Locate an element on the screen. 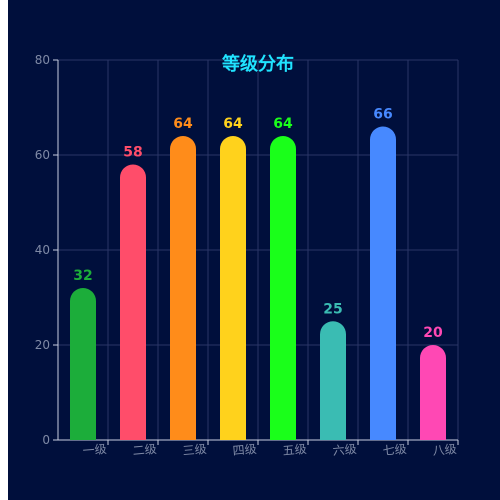 This screenshot has width=500, height=500. bar-value-label: 25 is located at coordinates (332, 309).